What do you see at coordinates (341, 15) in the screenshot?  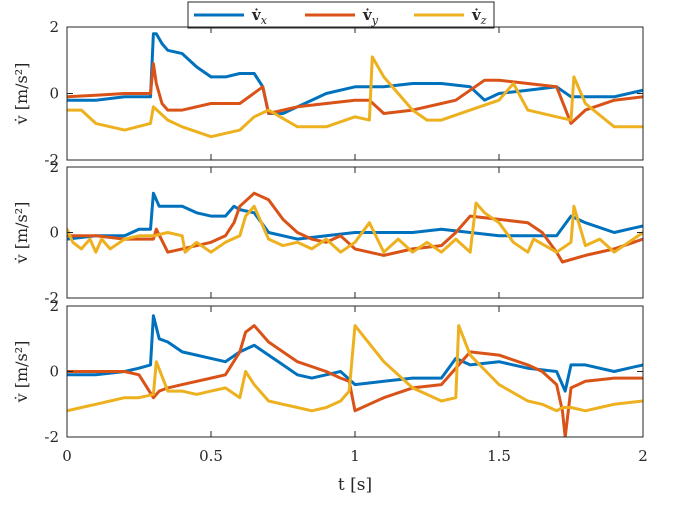 I see `legend: v̇x v̇y v̇z` at bounding box center [341, 15].